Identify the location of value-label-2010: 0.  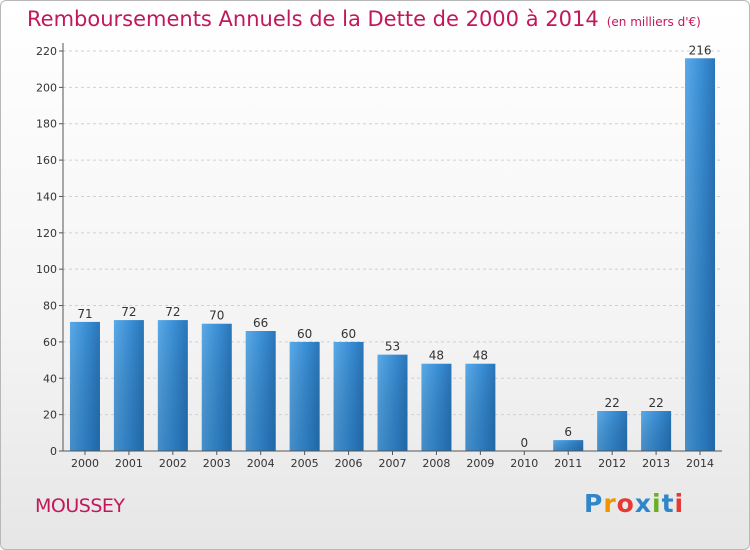
(524, 443).